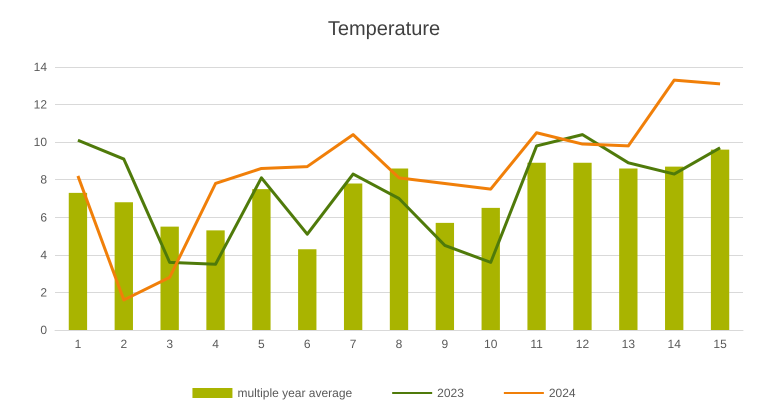 The image size is (768, 412). I want to click on y-tick-label: 10, so click(41, 142).